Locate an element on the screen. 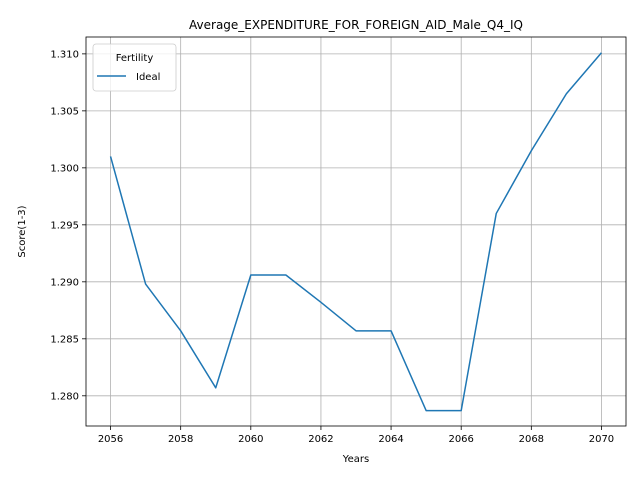 The image size is (640, 480). y-tick-label: 1.290 is located at coordinates (64, 282).